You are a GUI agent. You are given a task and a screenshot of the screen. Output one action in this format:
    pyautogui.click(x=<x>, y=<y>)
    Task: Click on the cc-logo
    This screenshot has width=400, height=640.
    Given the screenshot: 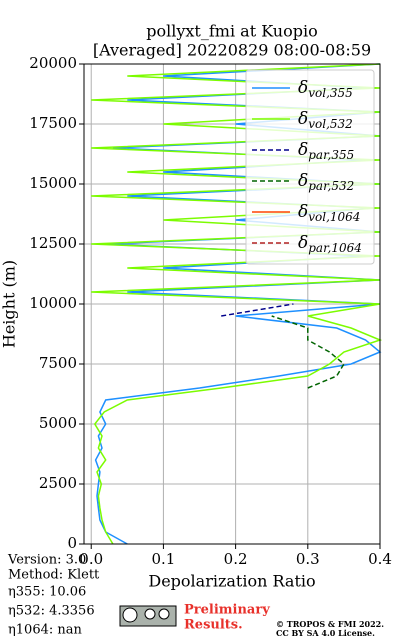 What is the action you would take?
    pyautogui.click(x=148, y=616)
    